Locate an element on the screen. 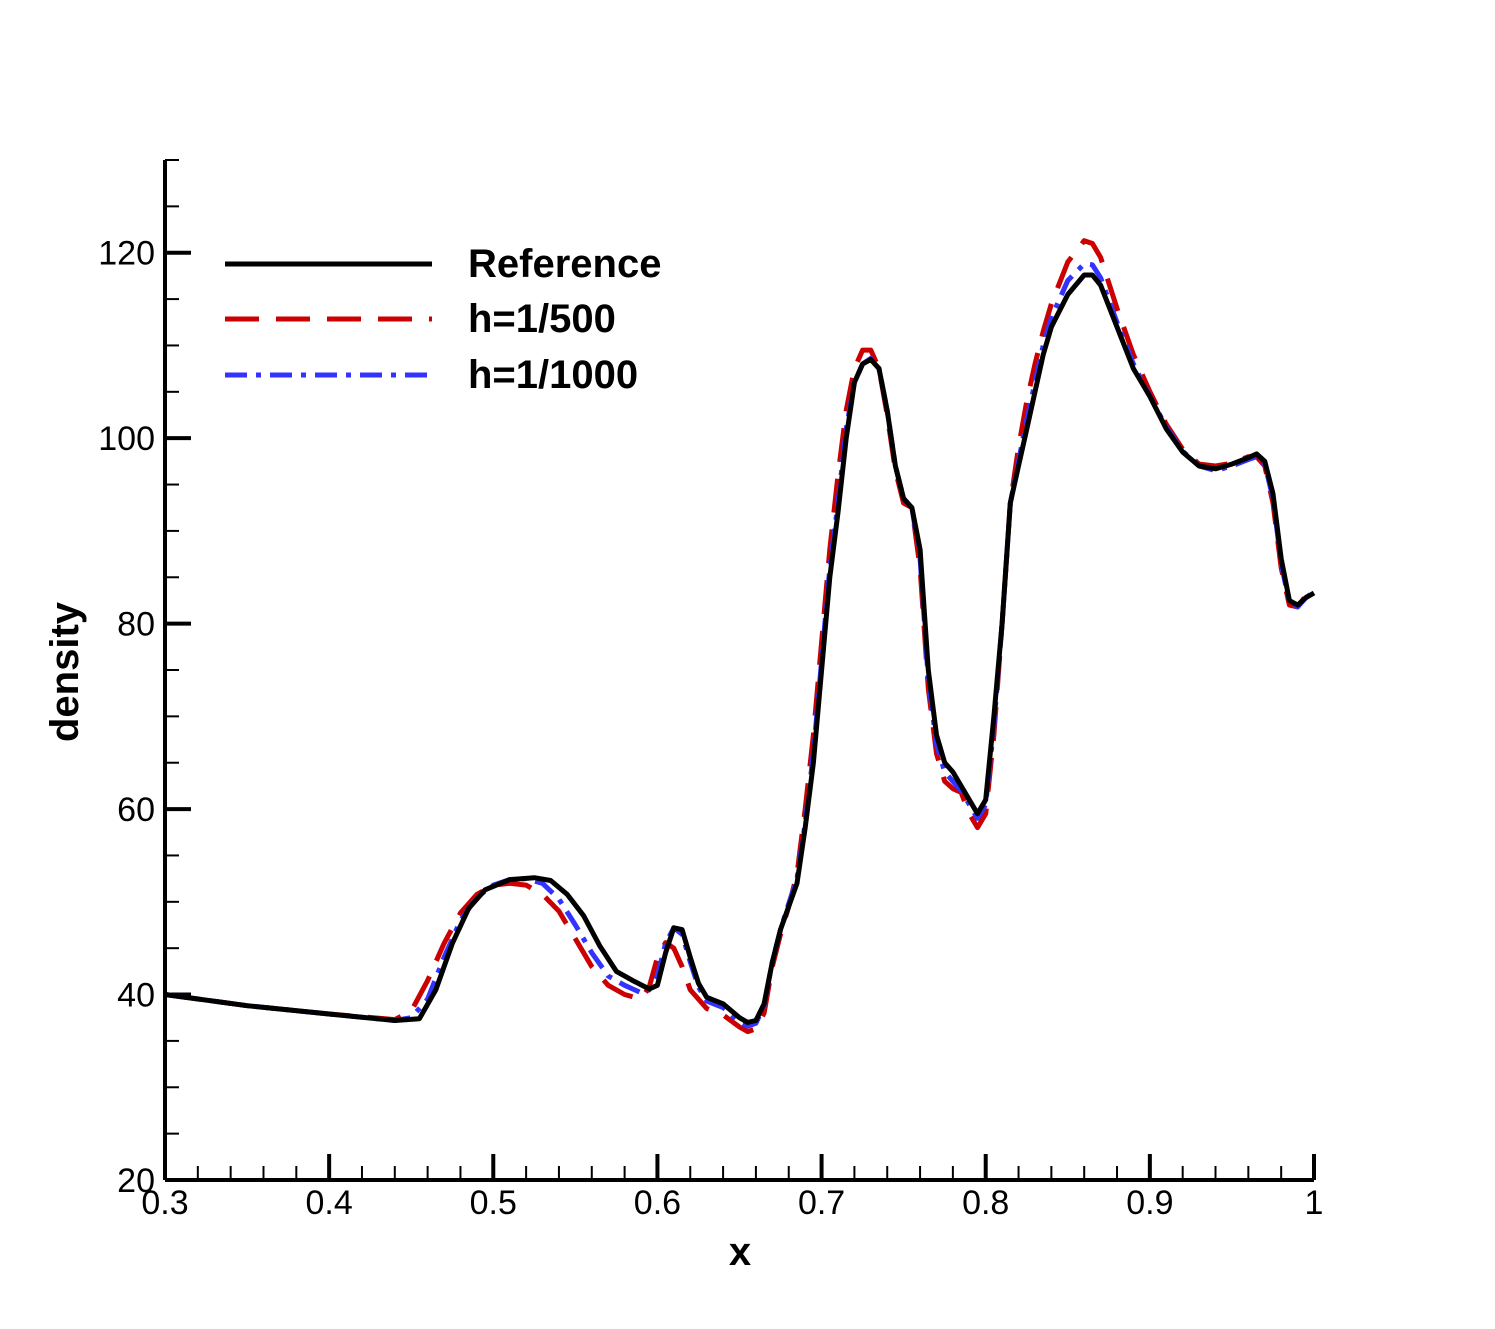 Image resolution: width=1495 pixels, height=1329 pixels. legend-item-reference: Reference is located at coordinates (443, 264).